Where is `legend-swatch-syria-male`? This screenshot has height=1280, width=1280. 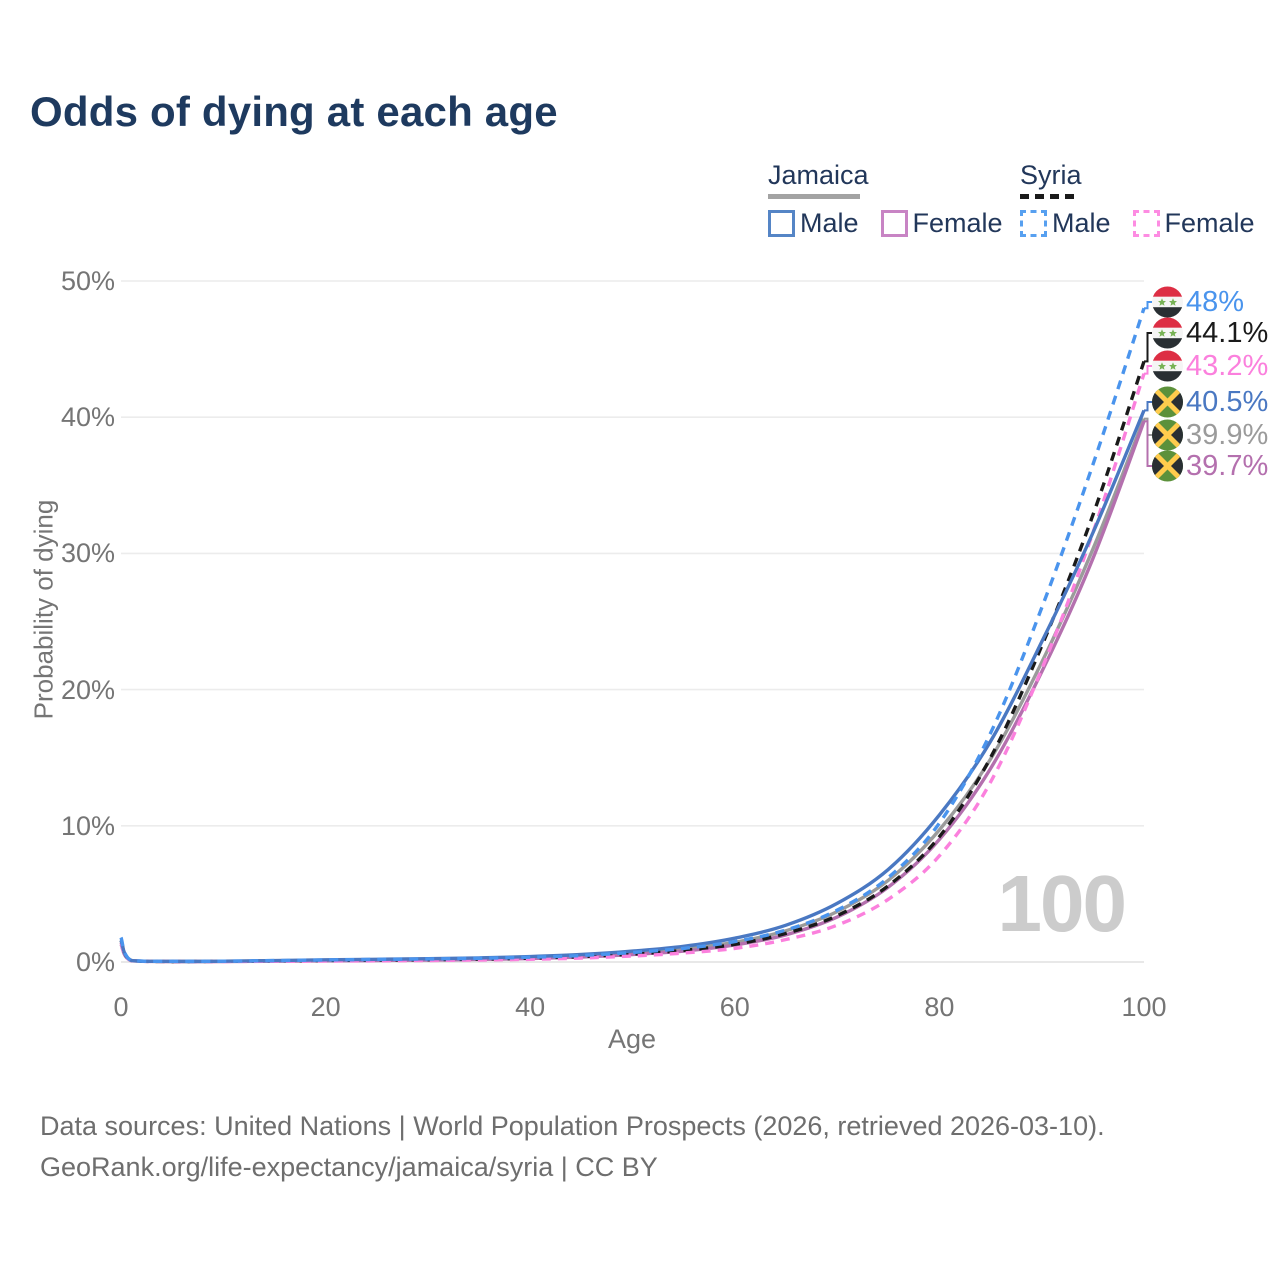
legend-swatch-syria-male is located at coordinates (1033, 223).